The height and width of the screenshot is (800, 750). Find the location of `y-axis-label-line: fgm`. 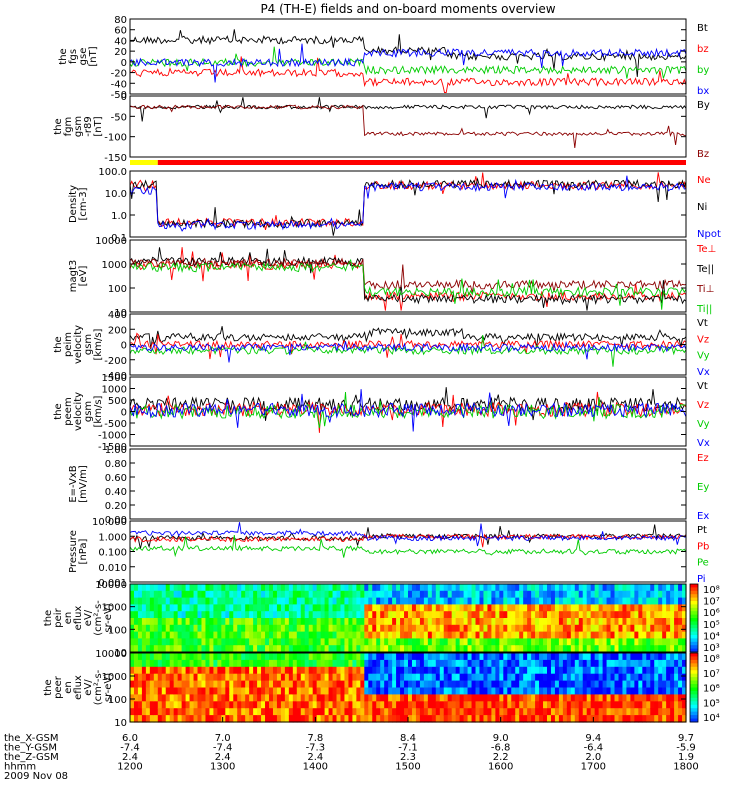

y-axis-label-line: fgm is located at coordinates (68, 127).